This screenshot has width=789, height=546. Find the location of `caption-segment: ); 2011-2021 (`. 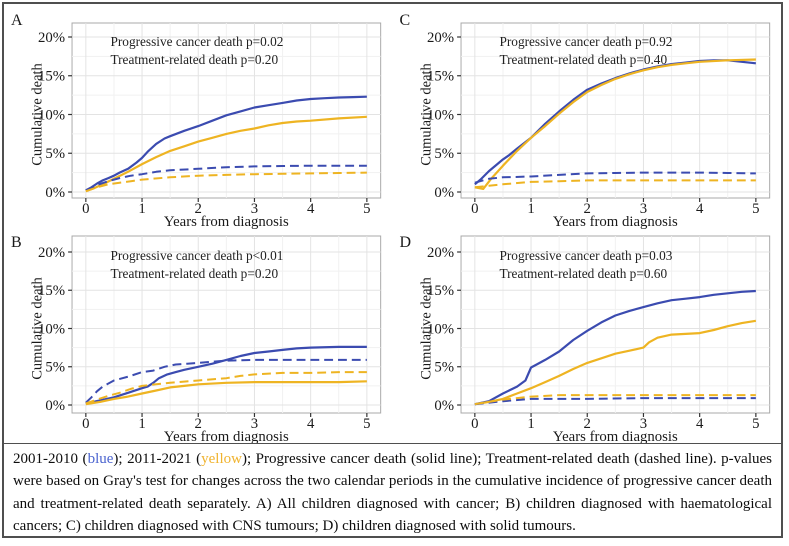

caption-segment: ); 2011-2021 ( is located at coordinates (157, 459).